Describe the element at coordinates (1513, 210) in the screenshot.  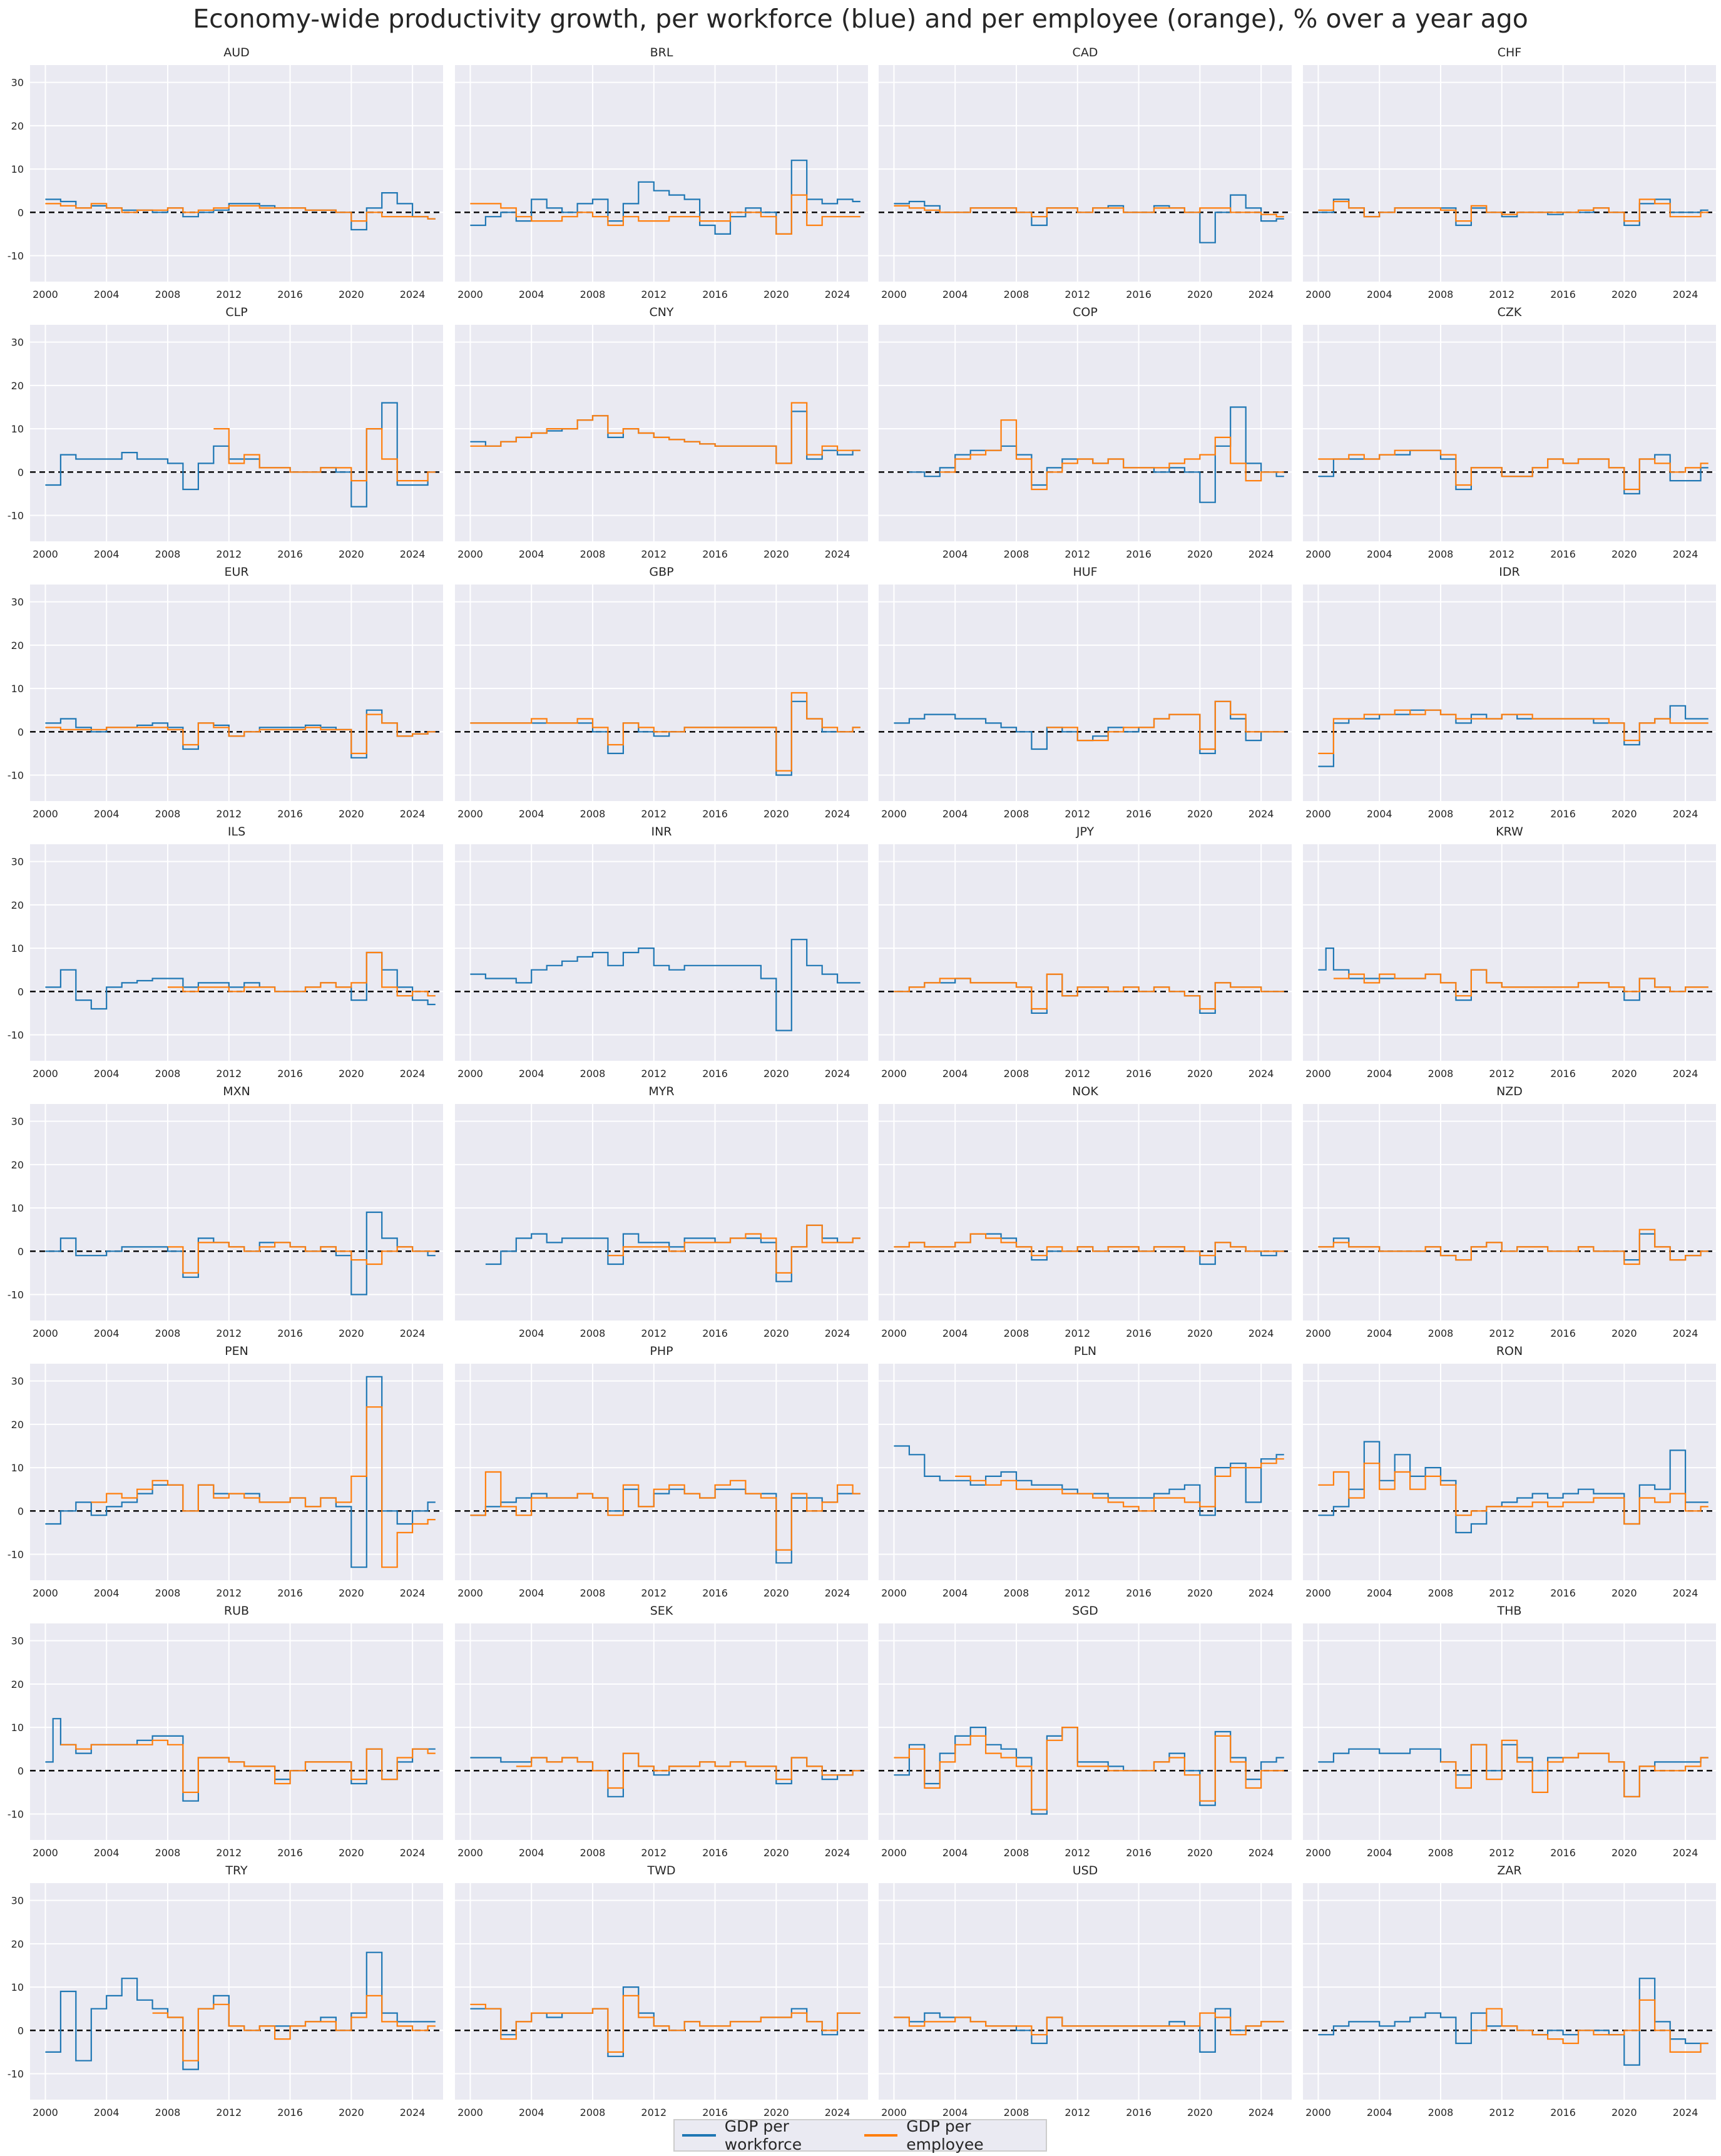
I see `series-line-employee-chf` at that location.